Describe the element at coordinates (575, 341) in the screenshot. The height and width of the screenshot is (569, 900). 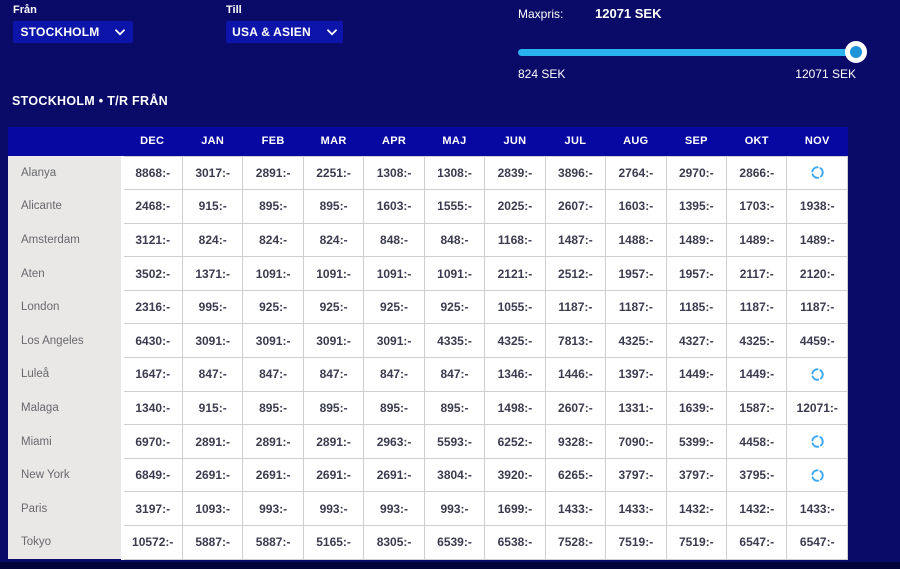
I see `price-cell: 7813:-` at that location.